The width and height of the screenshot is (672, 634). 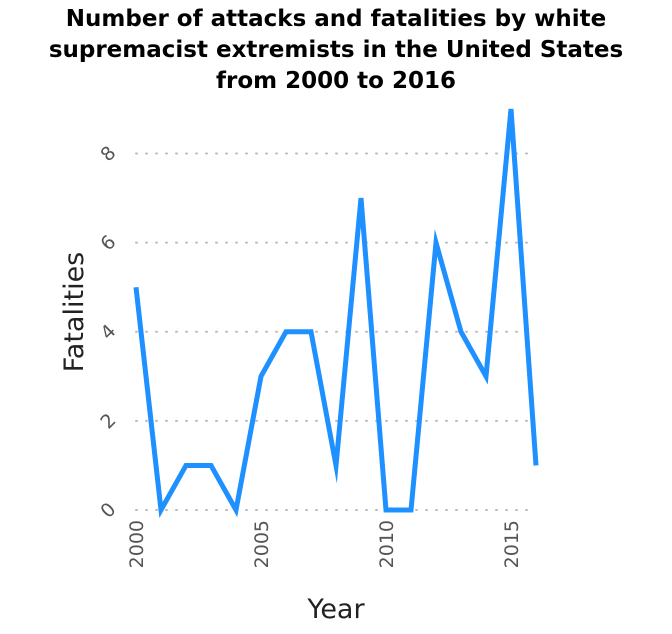 I want to click on x-tick-label-2010: 2010, so click(x=387, y=544).